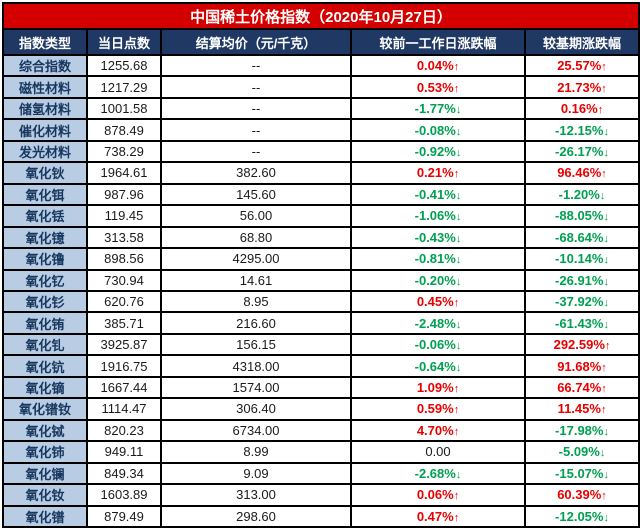  What do you see at coordinates (45, 473) in the screenshot?
I see `index-type-label: 氧化镧` at bounding box center [45, 473].